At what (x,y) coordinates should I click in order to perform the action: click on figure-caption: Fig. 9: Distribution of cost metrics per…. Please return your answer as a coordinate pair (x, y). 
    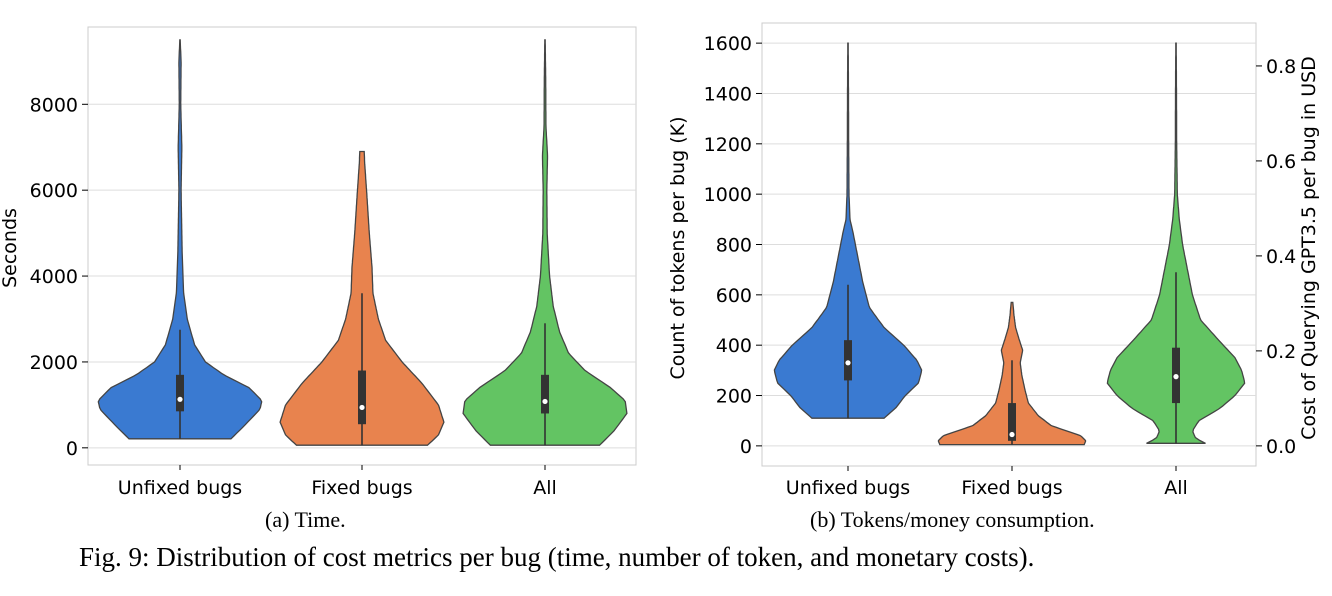
    Looking at the image, I should click on (557, 557).